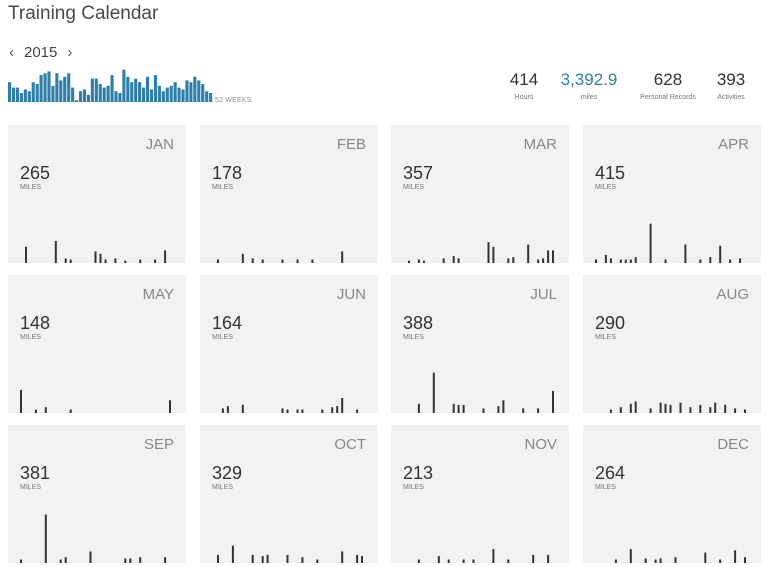 This screenshot has width=768, height=567. What do you see at coordinates (289, 344) in the screenshot?
I see `month-card-jun: JUN 164 MILES` at bounding box center [289, 344].